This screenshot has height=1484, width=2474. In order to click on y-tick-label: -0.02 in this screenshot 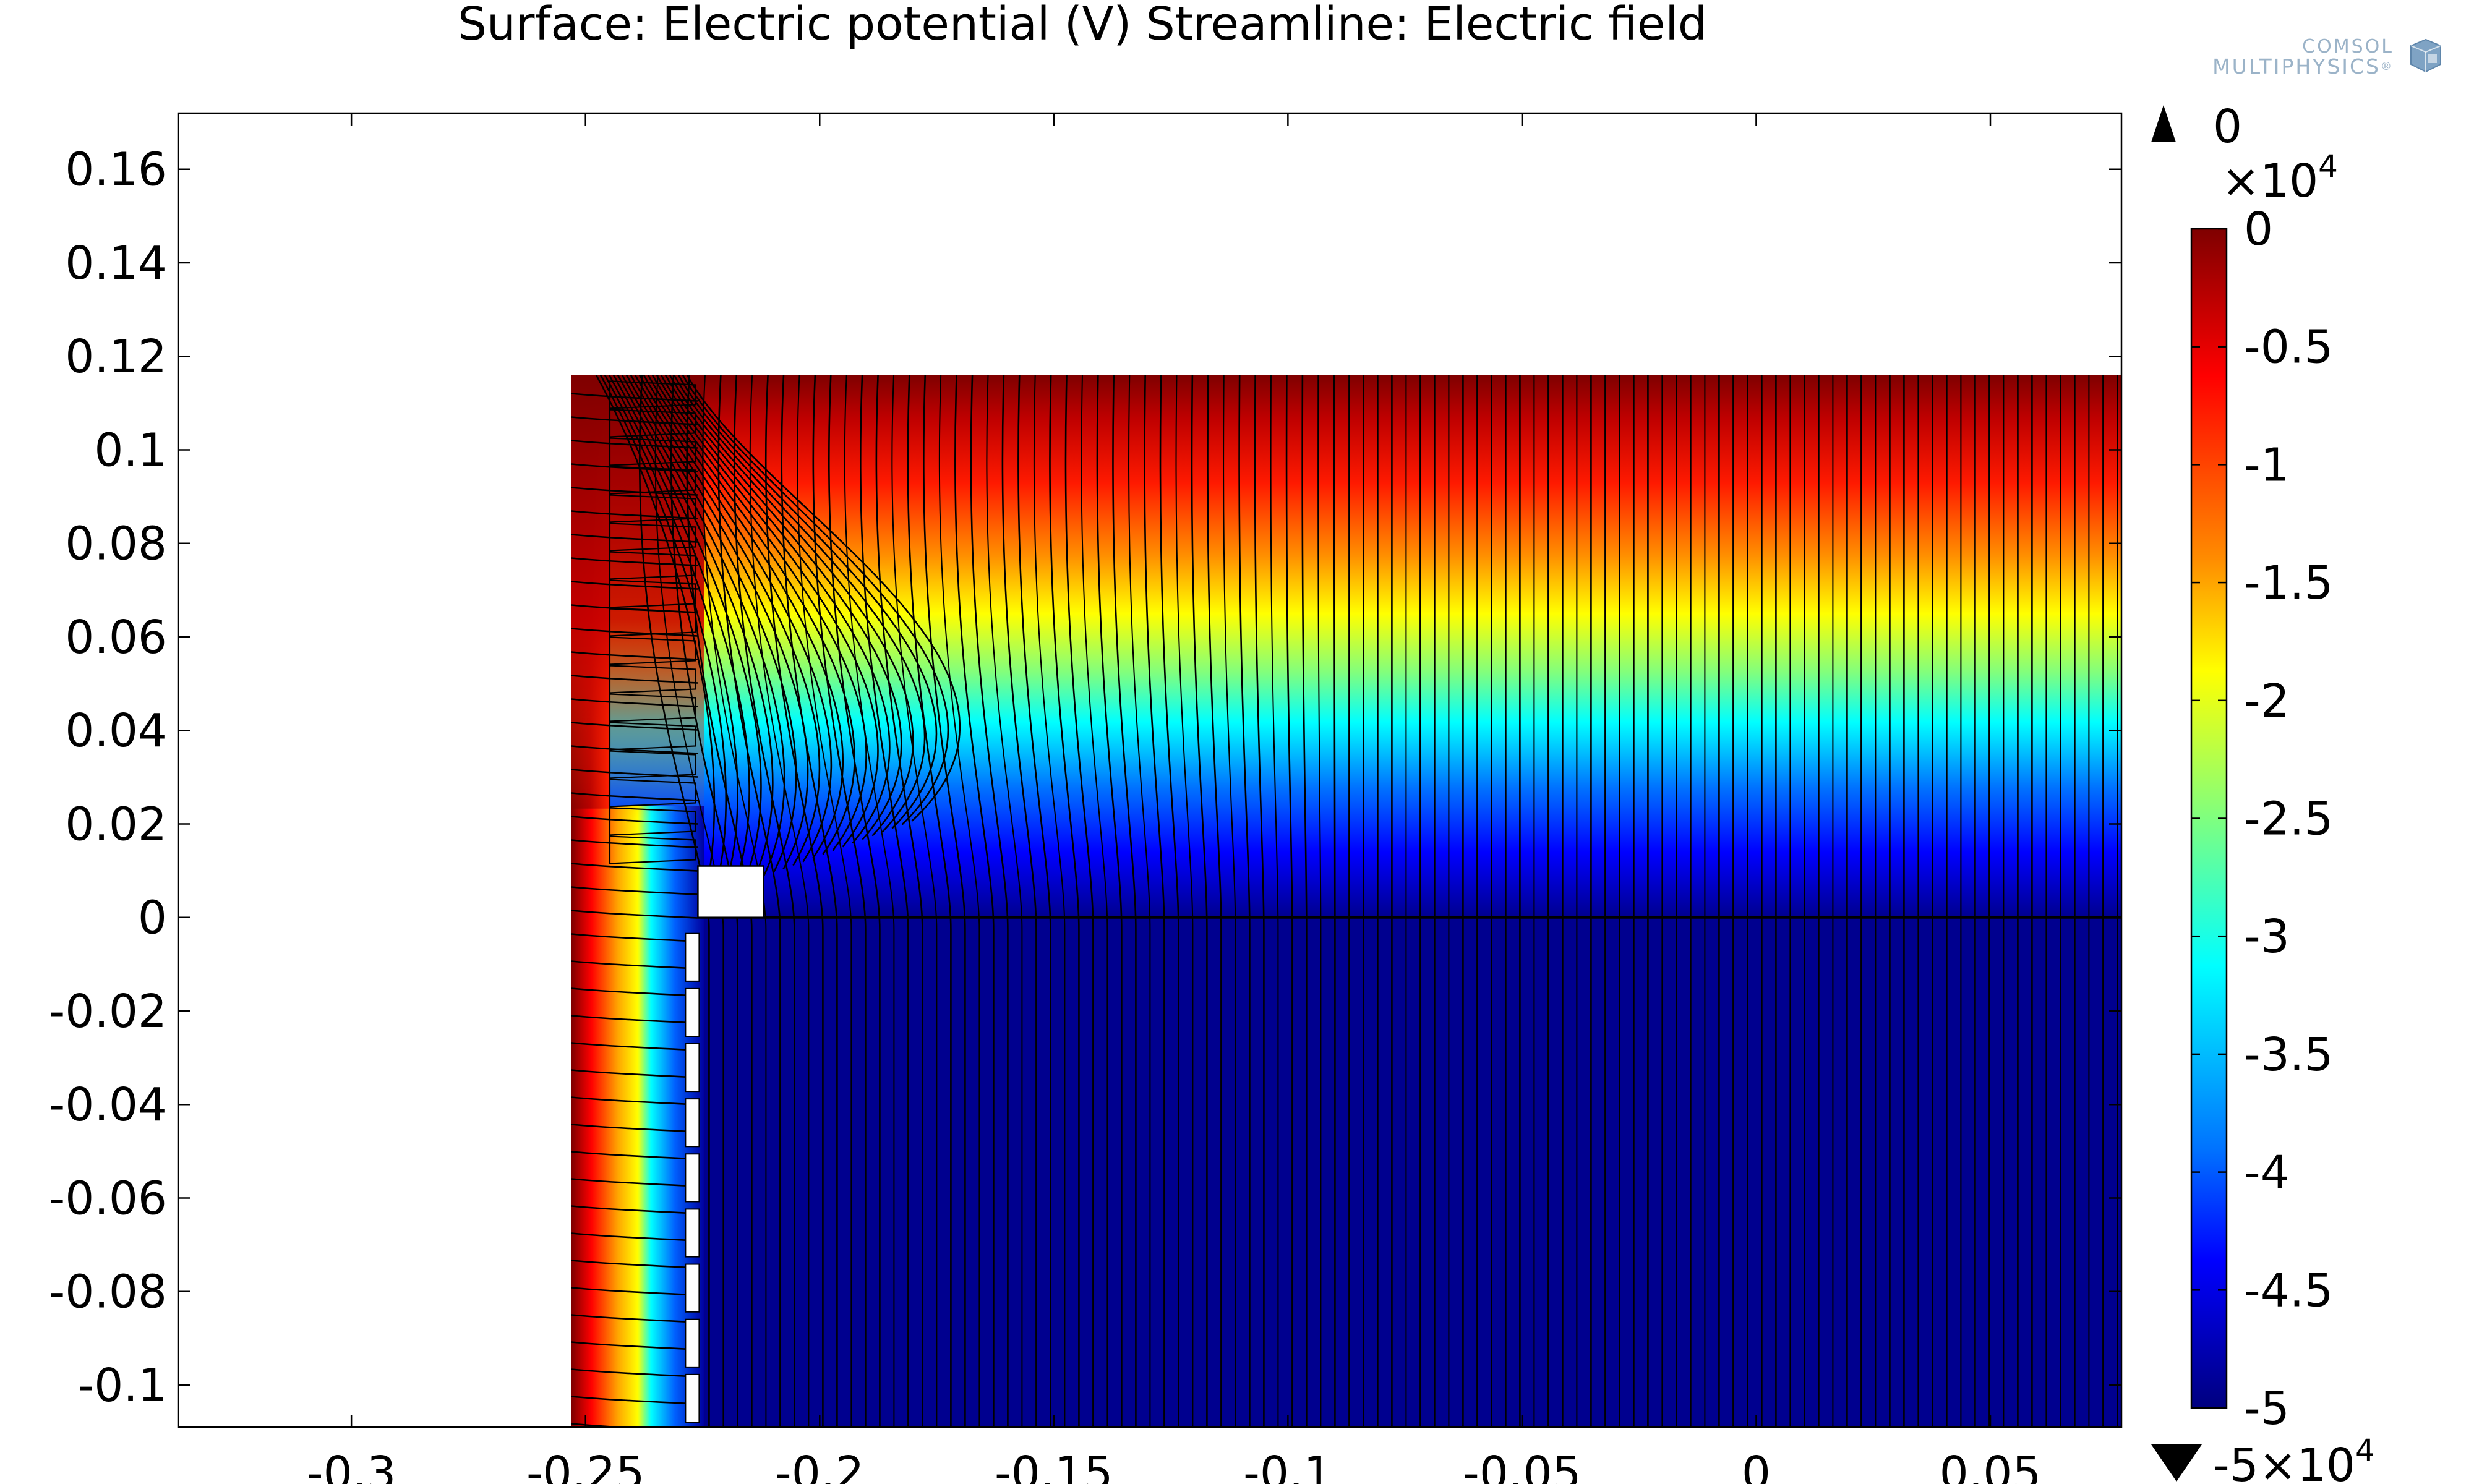, I will do `click(108, 1011)`.